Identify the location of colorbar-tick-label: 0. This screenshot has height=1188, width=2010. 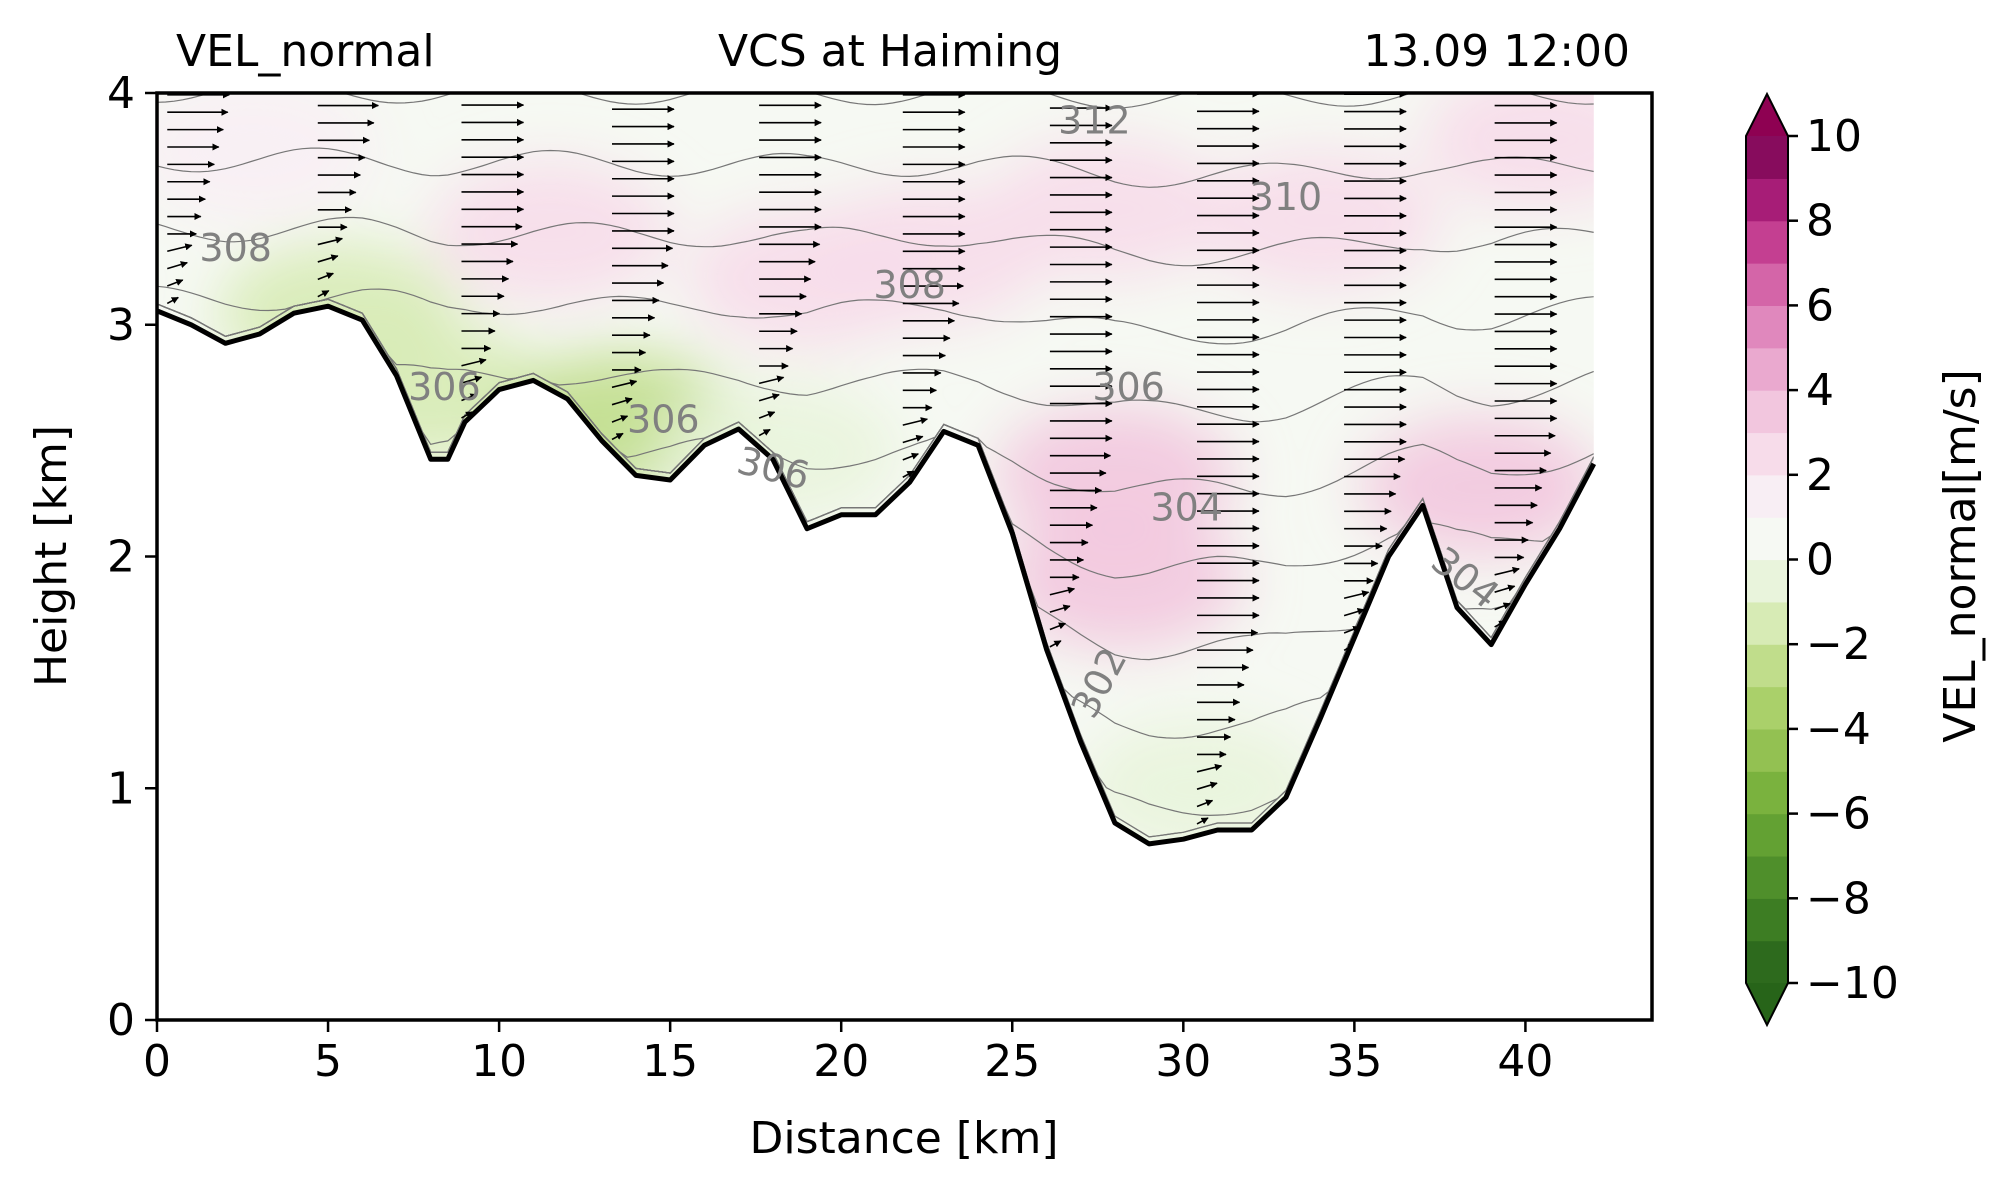
(1820, 560).